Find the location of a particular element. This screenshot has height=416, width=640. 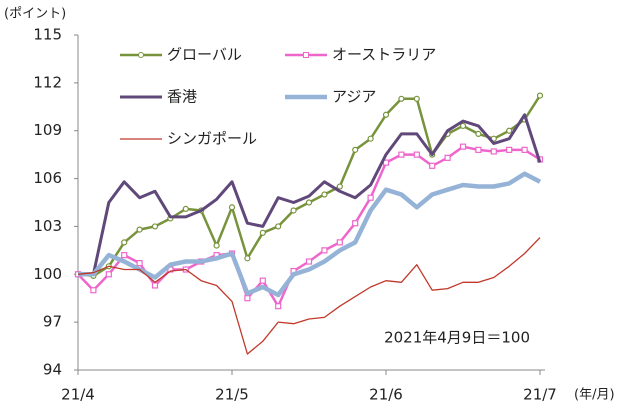

y-tick-label: 100 is located at coordinates (47, 274).